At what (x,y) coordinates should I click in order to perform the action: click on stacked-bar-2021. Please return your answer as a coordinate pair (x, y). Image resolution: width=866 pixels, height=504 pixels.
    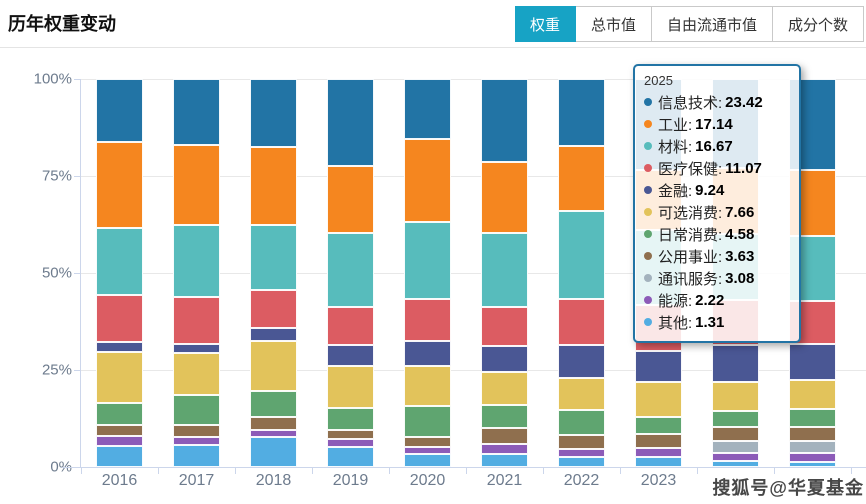
    Looking at the image, I should click on (504, 273).